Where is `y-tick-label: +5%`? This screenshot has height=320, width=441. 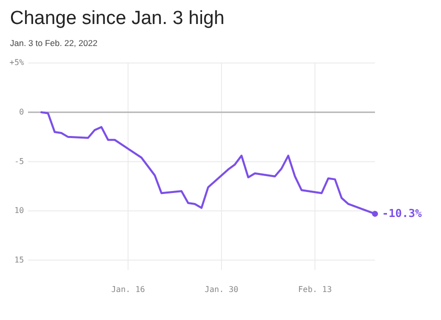
y-tick-label: +5% is located at coordinates (17, 63).